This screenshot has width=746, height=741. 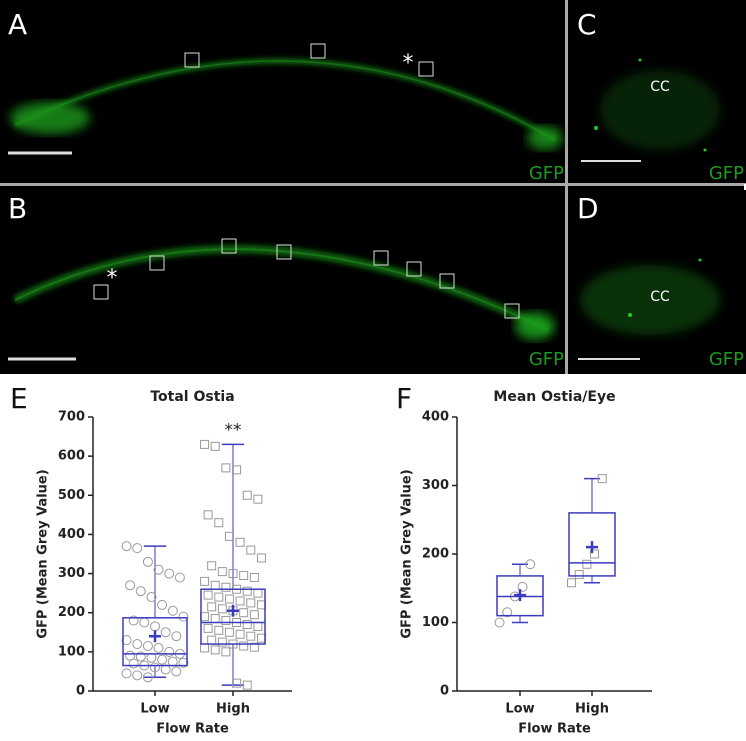 I want to click on panel-label: E, so click(x=19, y=398).